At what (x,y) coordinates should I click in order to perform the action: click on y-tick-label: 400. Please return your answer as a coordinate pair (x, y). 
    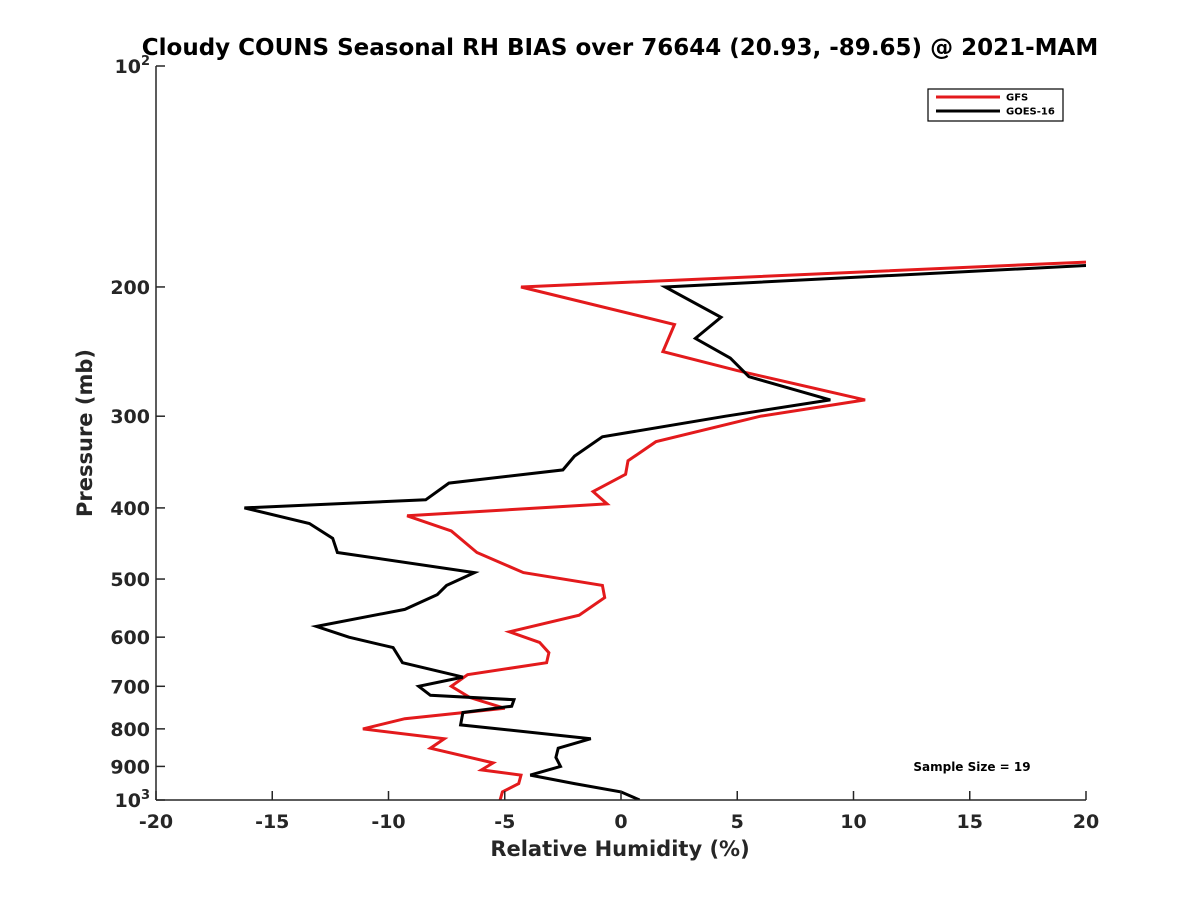
    Looking at the image, I should click on (130, 509).